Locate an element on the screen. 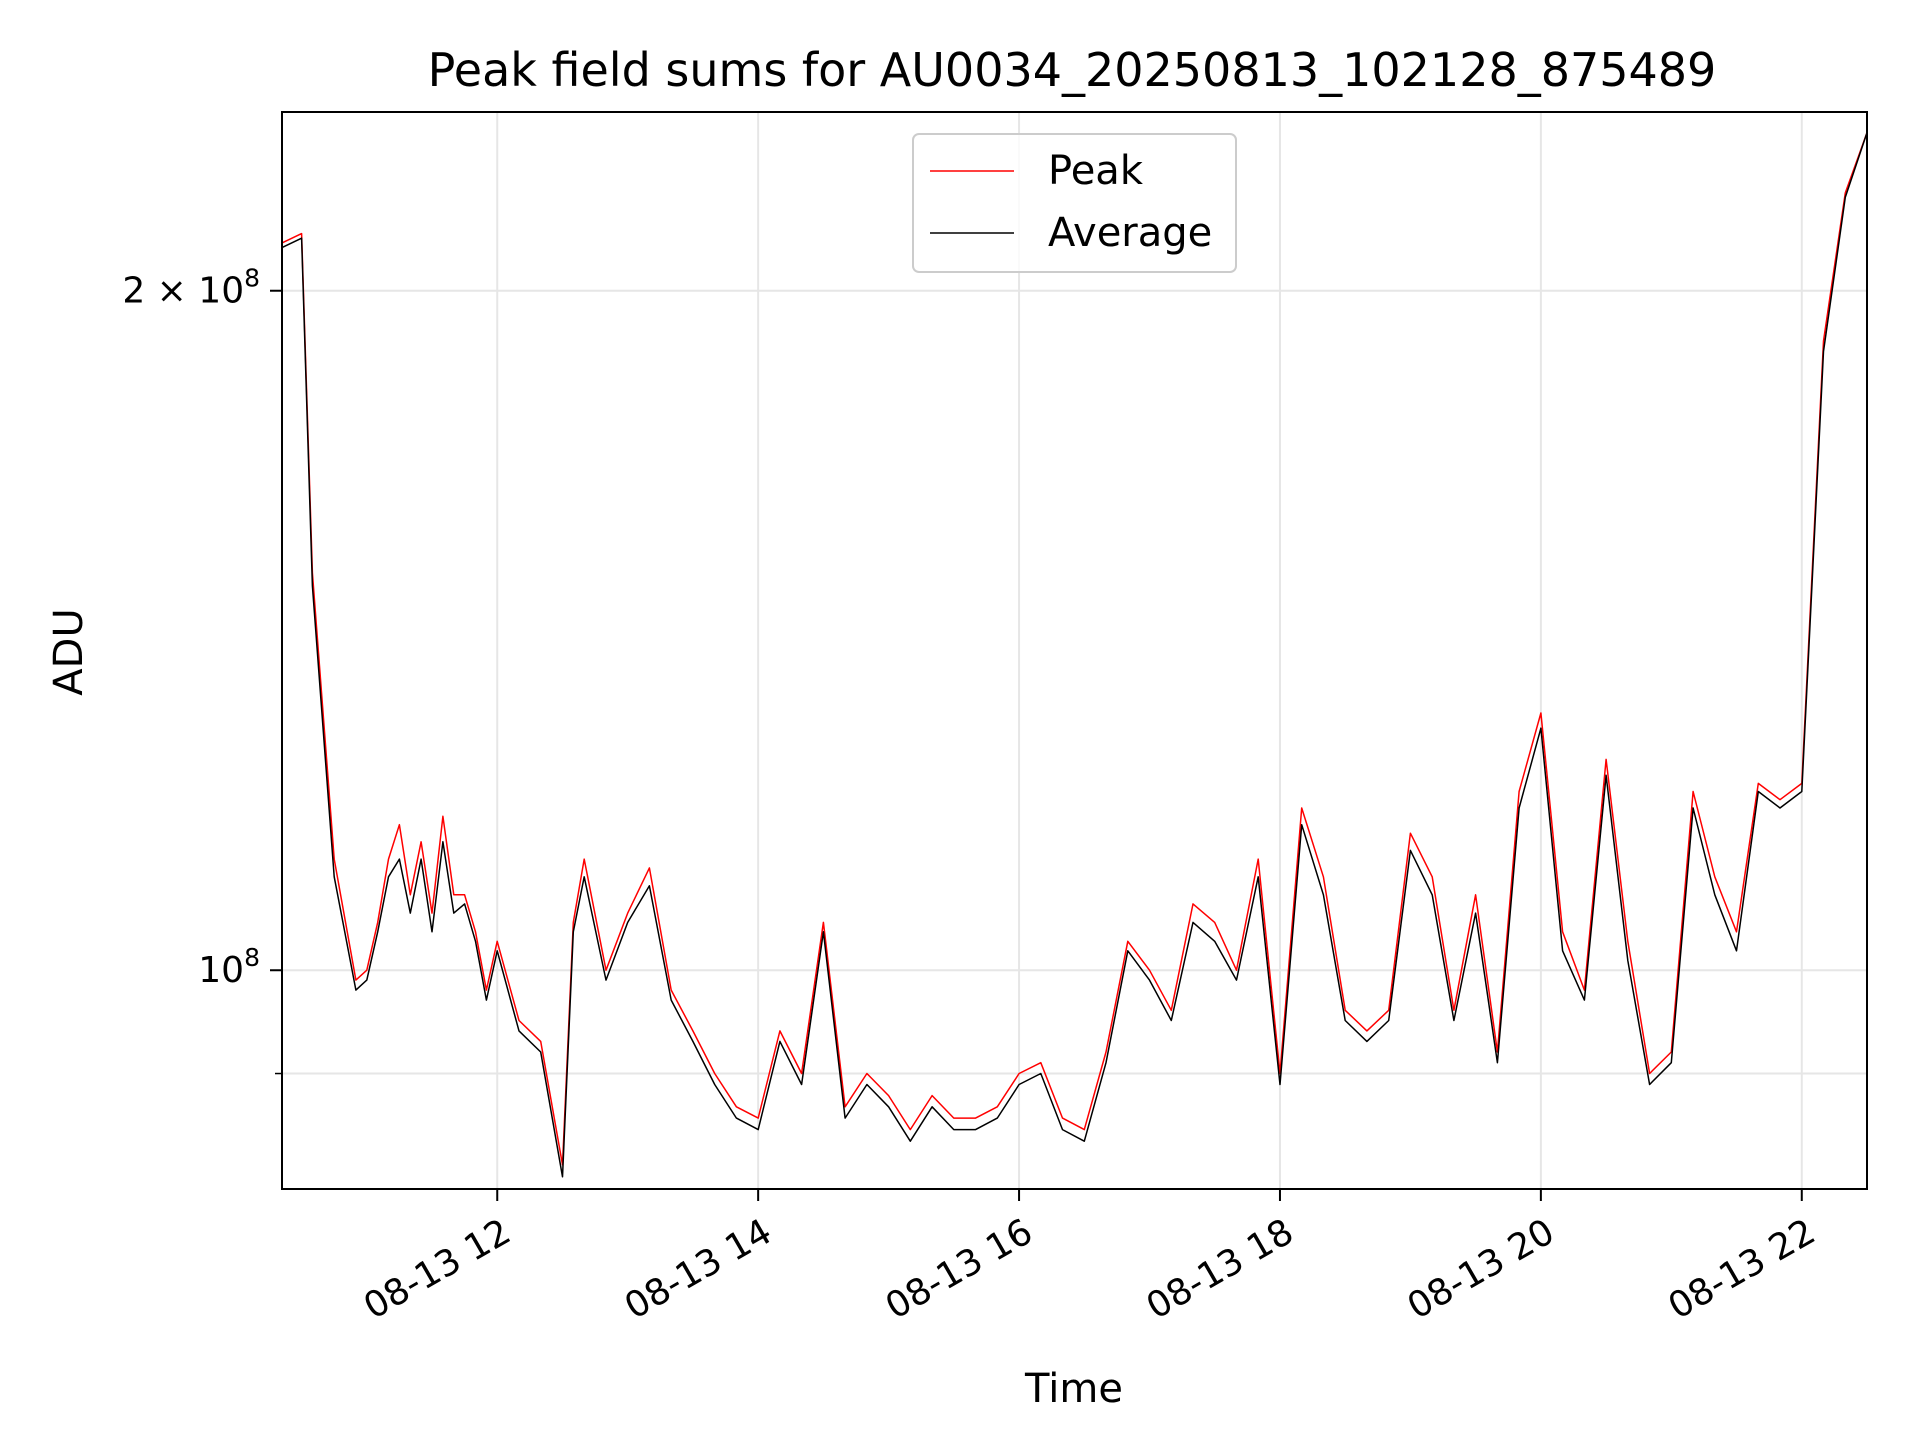 This screenshot has height=1440, width=1920. y-axis-label: ADU is located at coordinates (69, 651).